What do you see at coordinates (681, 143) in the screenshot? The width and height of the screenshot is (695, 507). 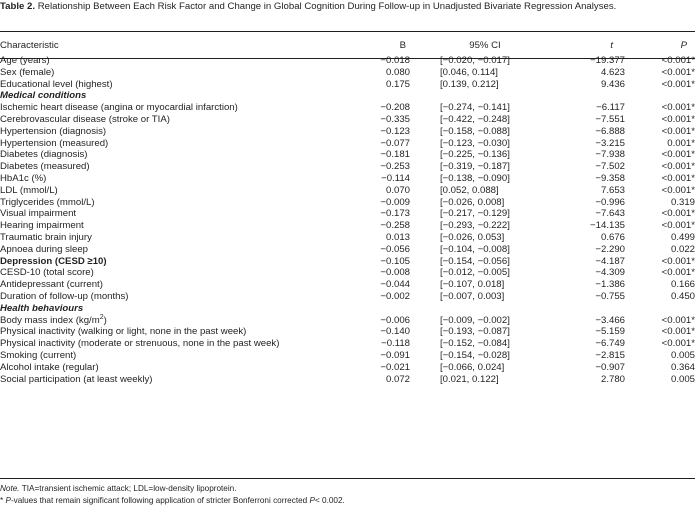 I see `row-p: 0.001*` at bounding box center [681, 143].